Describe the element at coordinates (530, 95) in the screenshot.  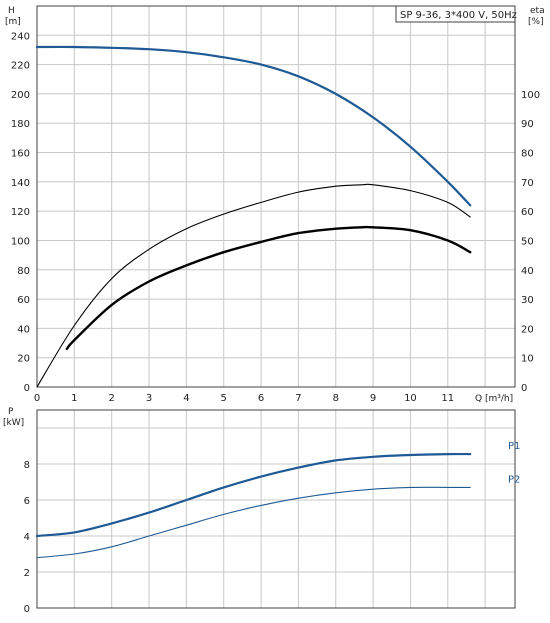
I see `eta-tick-label: 100` at that location.